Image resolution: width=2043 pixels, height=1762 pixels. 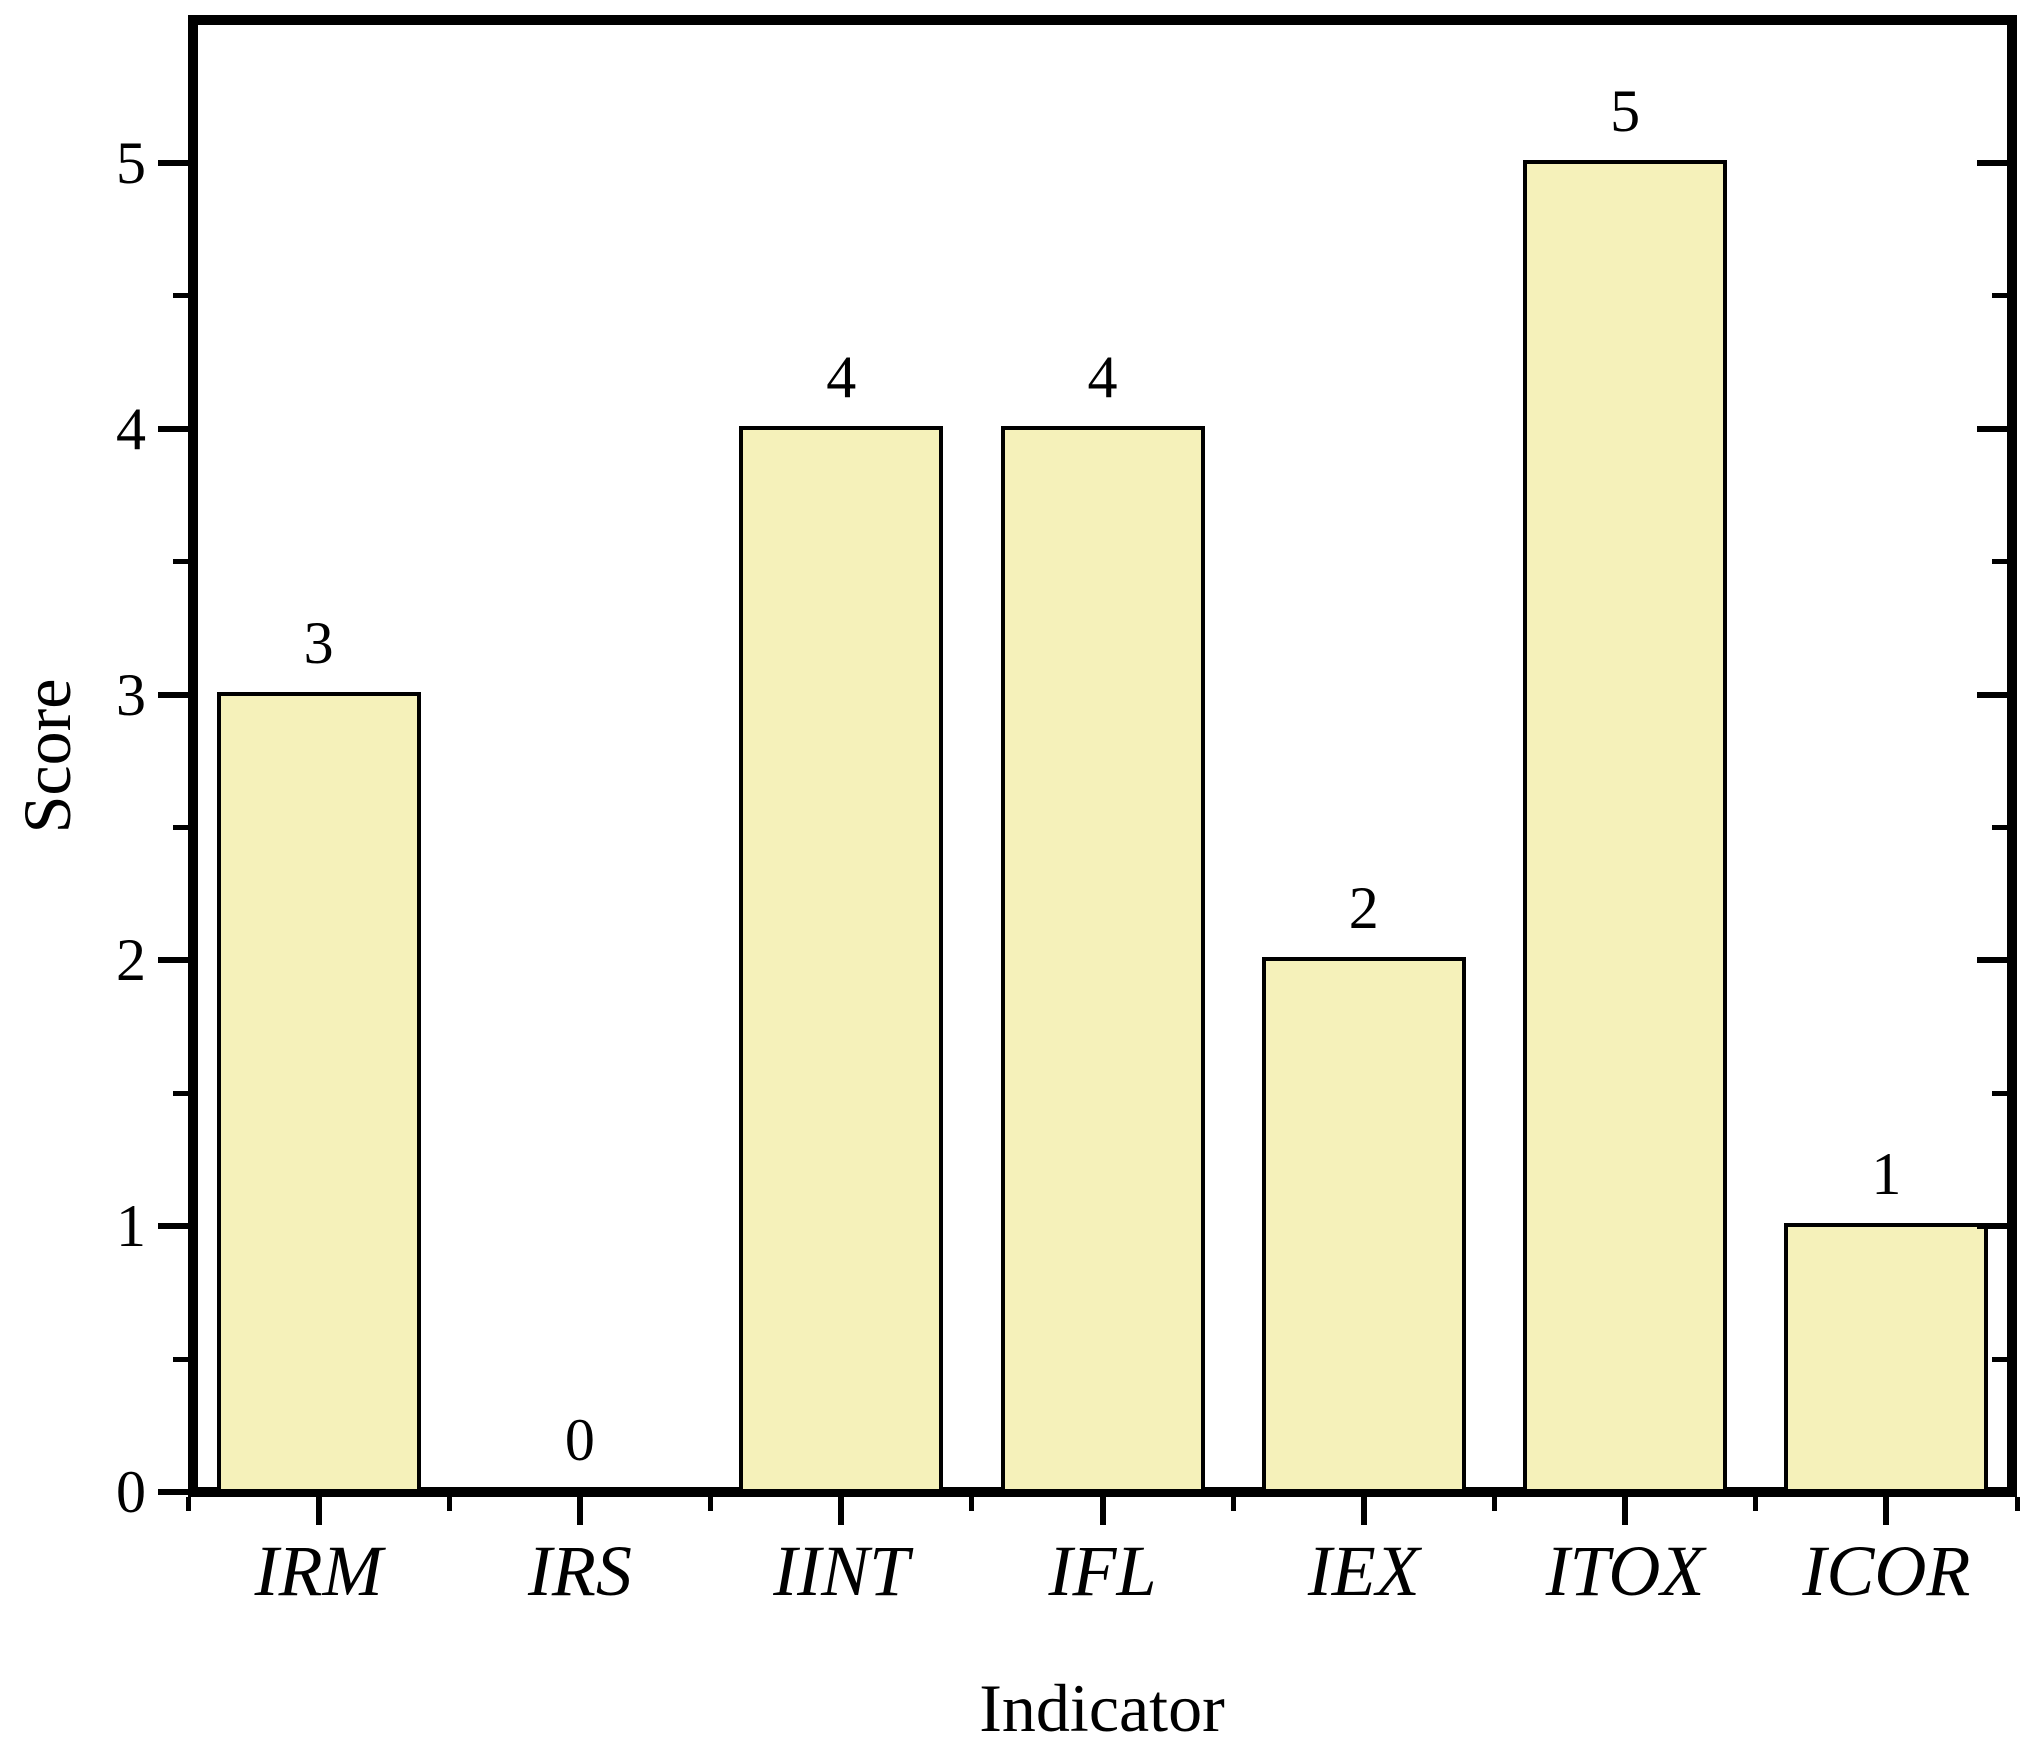 I want to click on x-category-label-IINT: IINT, so click(x=841, y=1571).